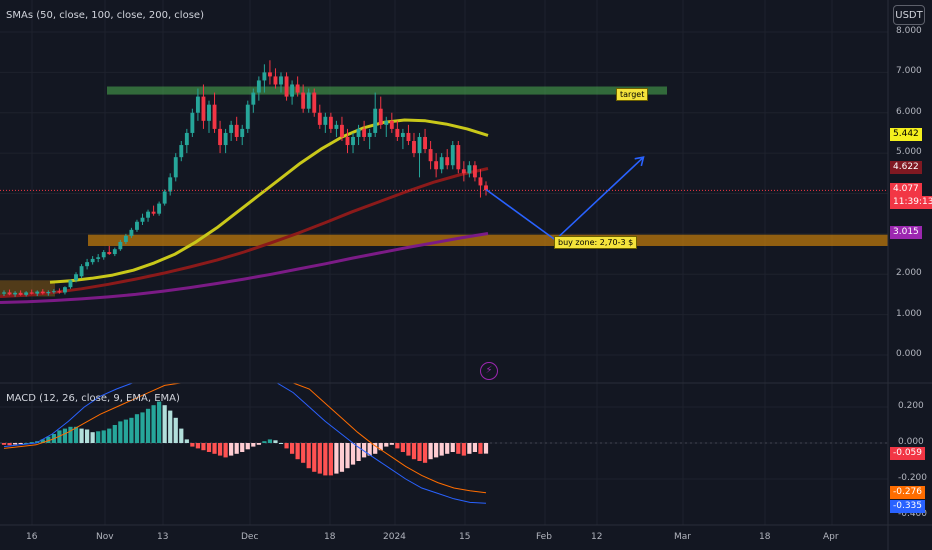 The height and width of the screenshot is (550, 932). I want to click on sma50-line, so click(269, 201).